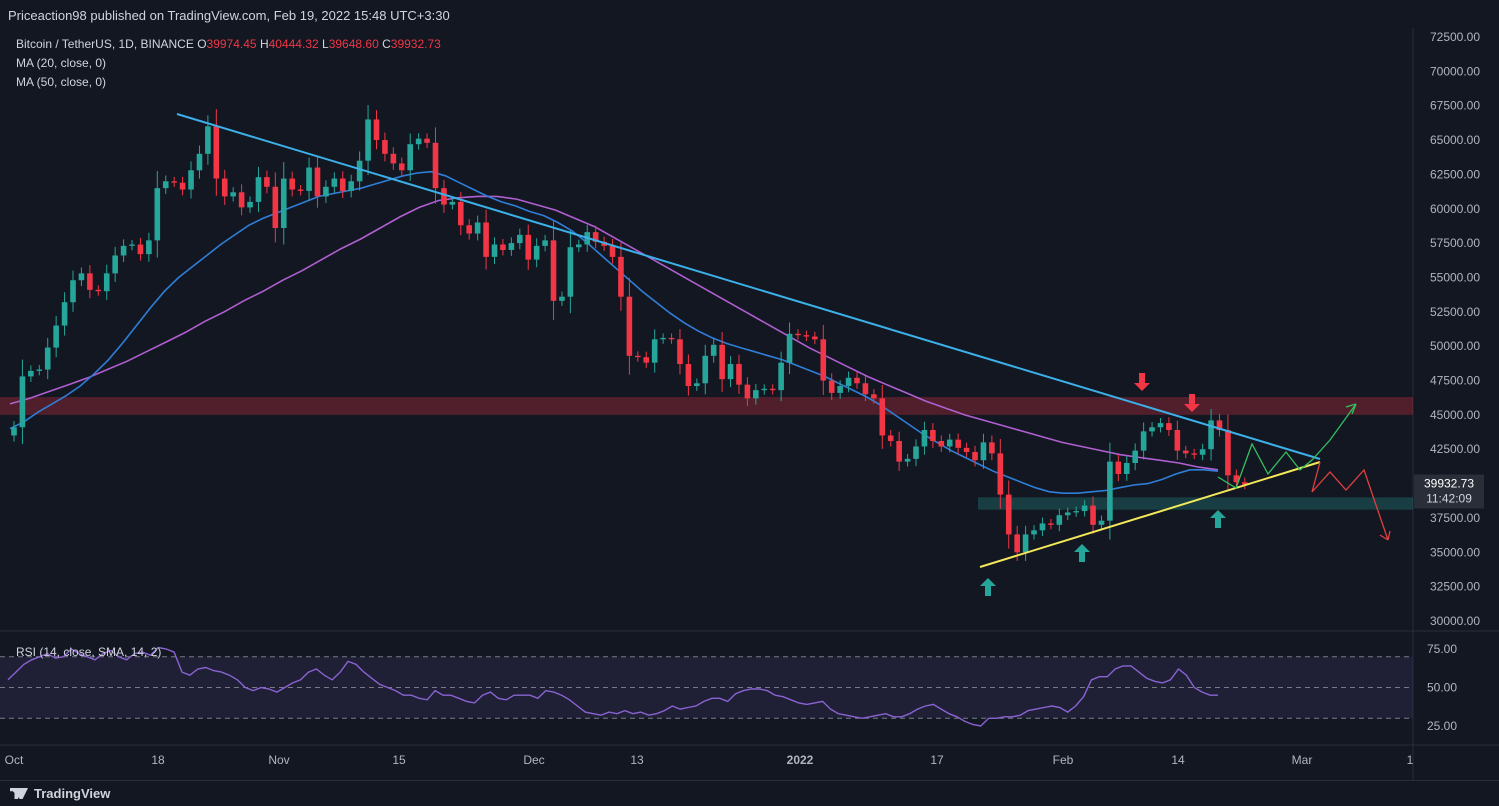 Image resolution: width=1499 pixels, height=806 pixels. Describe the element at coordinates (988, 587) in the screenshot. I see `green-arrow-icon` at that location.